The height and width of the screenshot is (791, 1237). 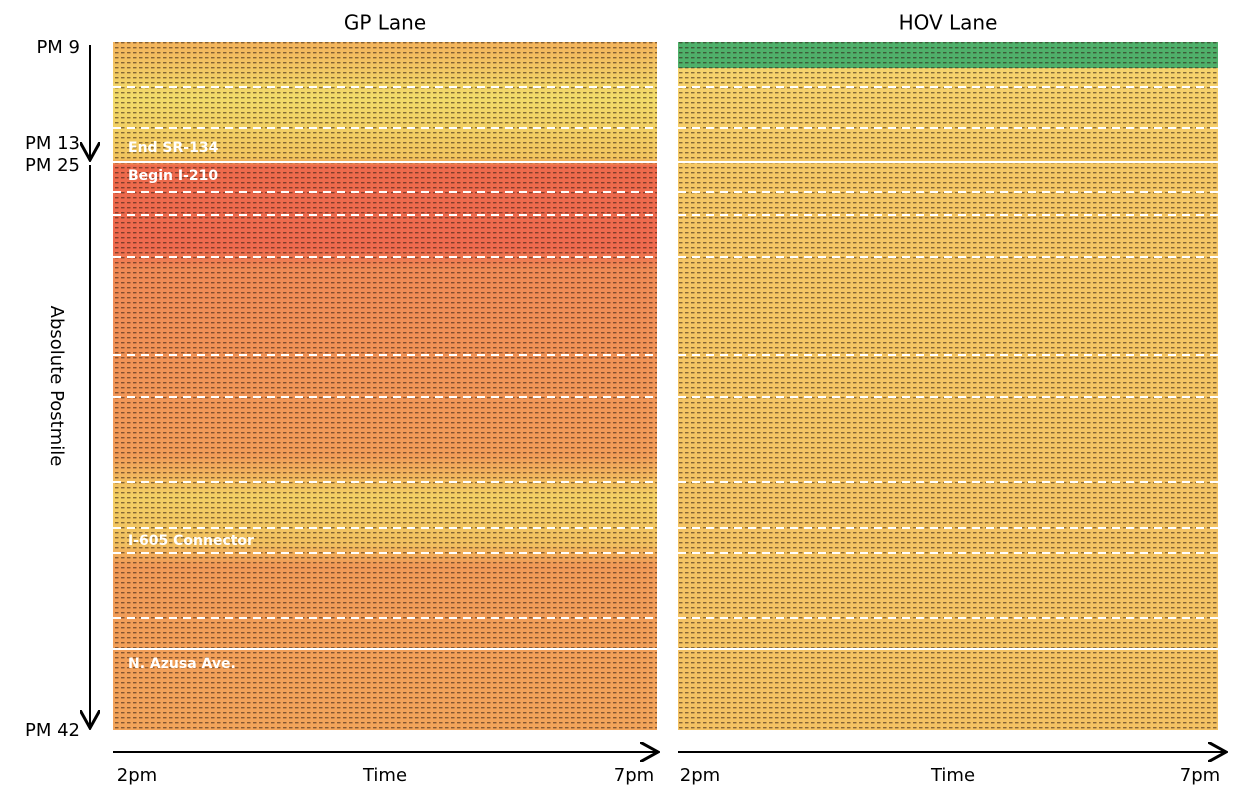 What do you see at coordinates (173, 176) in the screenshot?
I see `annotation: Begin I-210` at bounding box center [173, 176].